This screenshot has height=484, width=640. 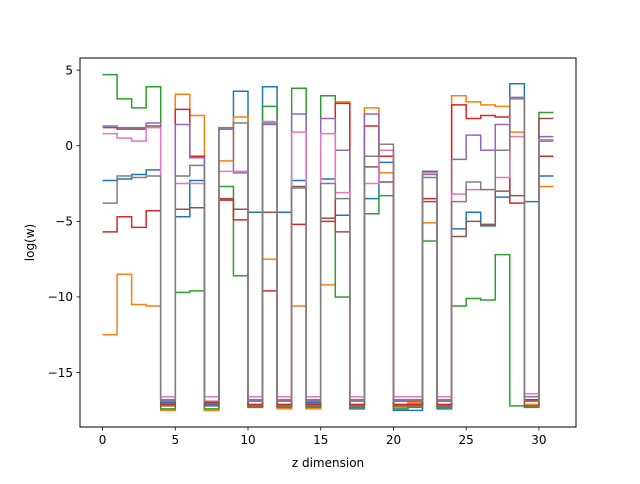 What do you see at coordinates (69, 146) in the screenshot?
I see `y-tick-label: 0` at bounding box center [69, 146].